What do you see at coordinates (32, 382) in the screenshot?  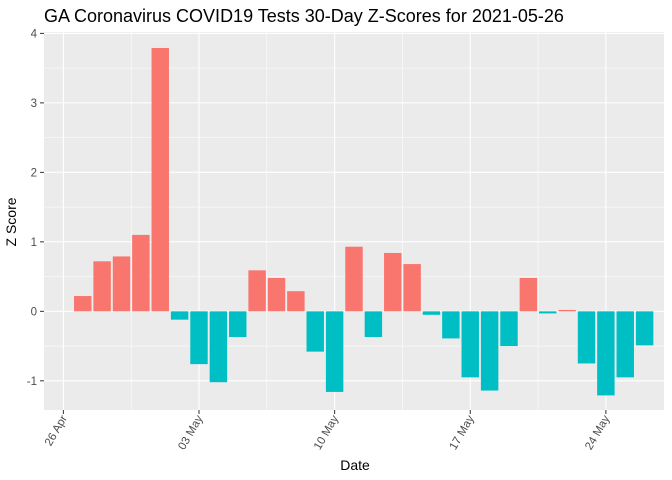 I see `y-tick-label: -1` at bounding box center [32, 382].